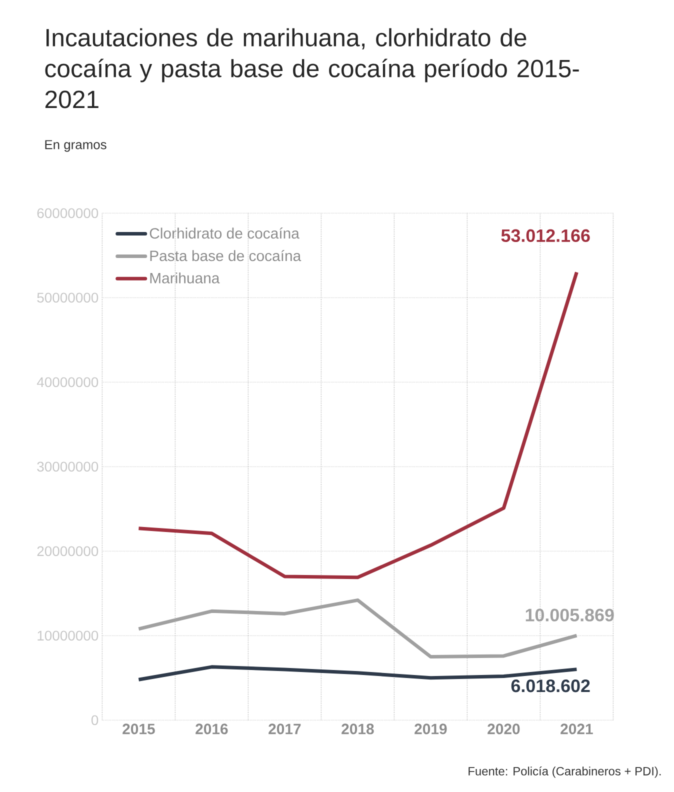 The height and width of the screenshot is (792, 674). What do you see at coordinates (358, 729) in the screenshot?
I see `x-tick-label: 2018` at bounding box center [358, 729].